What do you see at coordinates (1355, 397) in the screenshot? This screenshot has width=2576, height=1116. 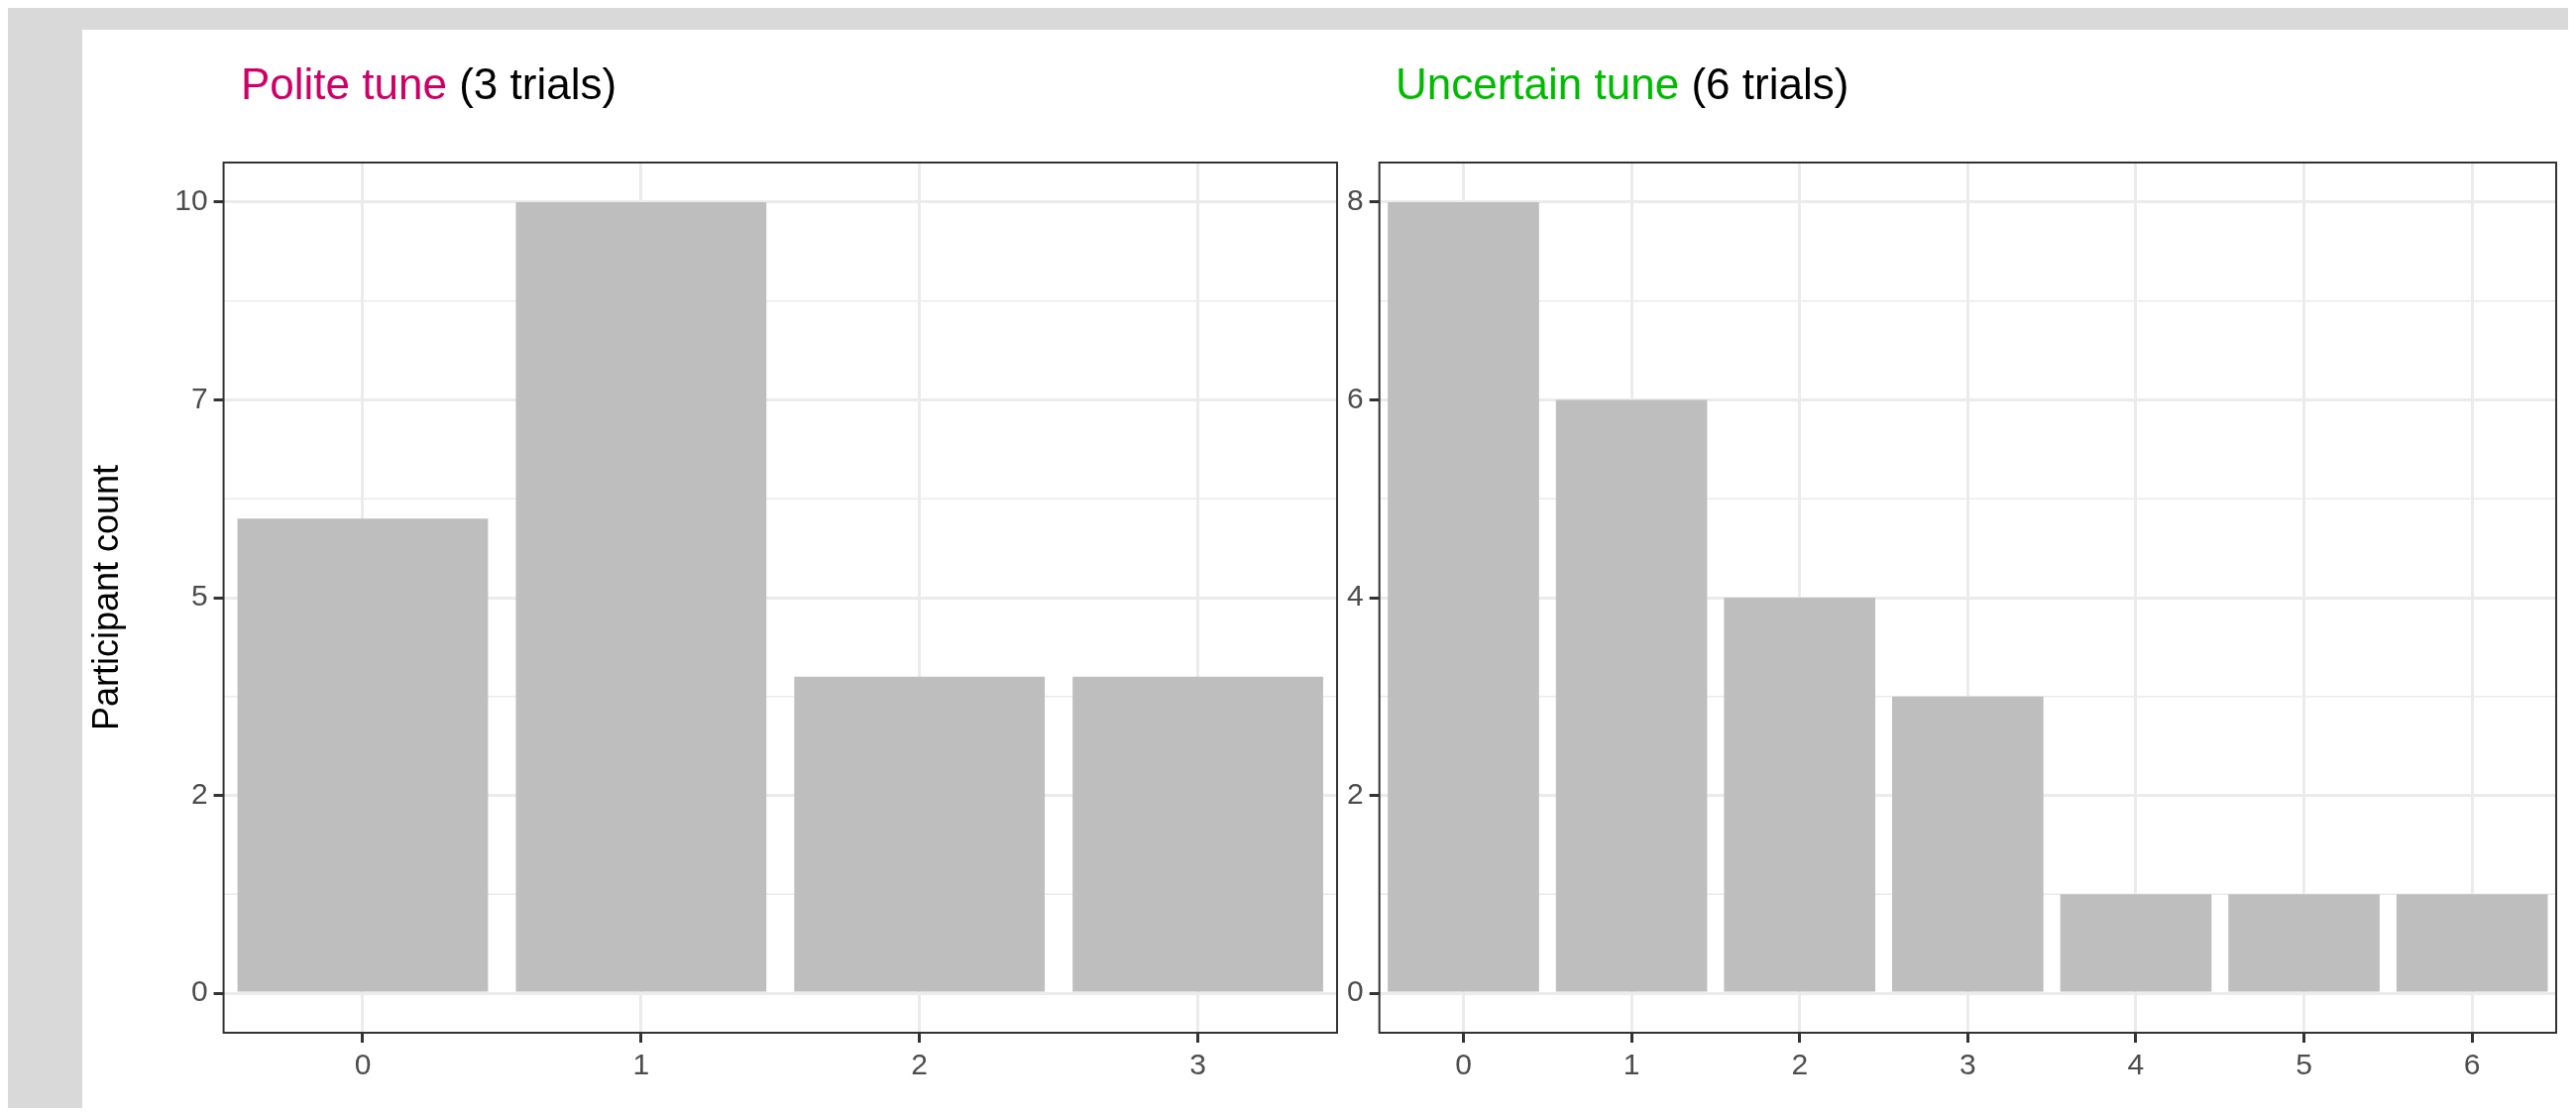 I see `y-tick-label: 6` at bounding box center [1355, 397].